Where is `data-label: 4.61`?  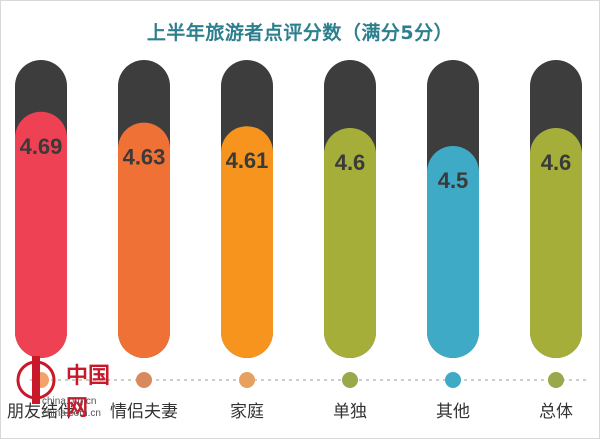
data-label: 4.61 is located at coordinates (247, 160).